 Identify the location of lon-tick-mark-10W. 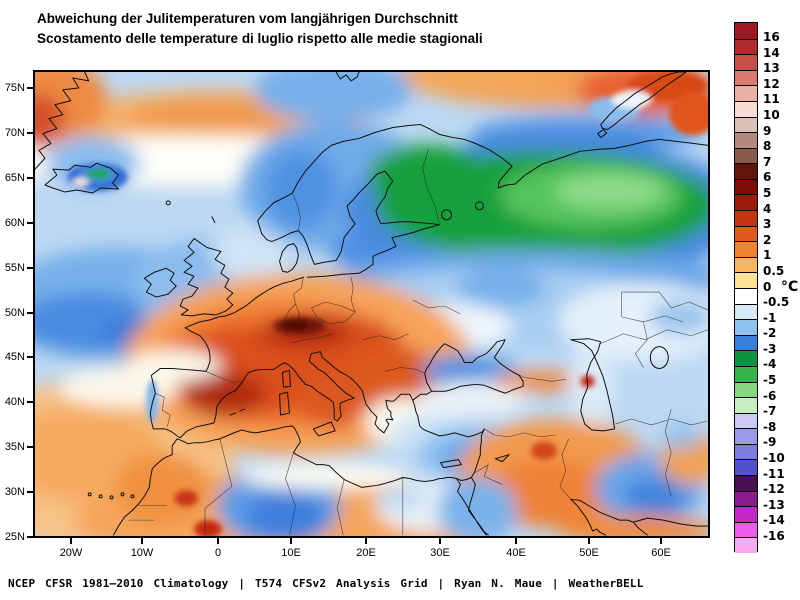
(142, 541).